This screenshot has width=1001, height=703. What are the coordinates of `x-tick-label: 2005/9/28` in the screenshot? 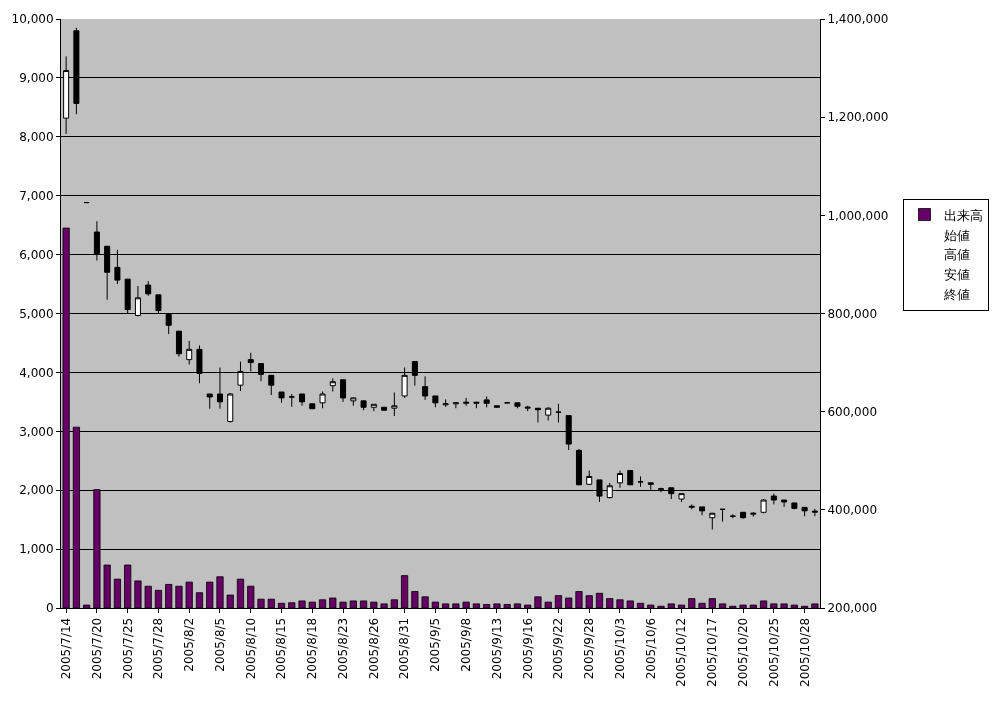 It's located at (589, 648).